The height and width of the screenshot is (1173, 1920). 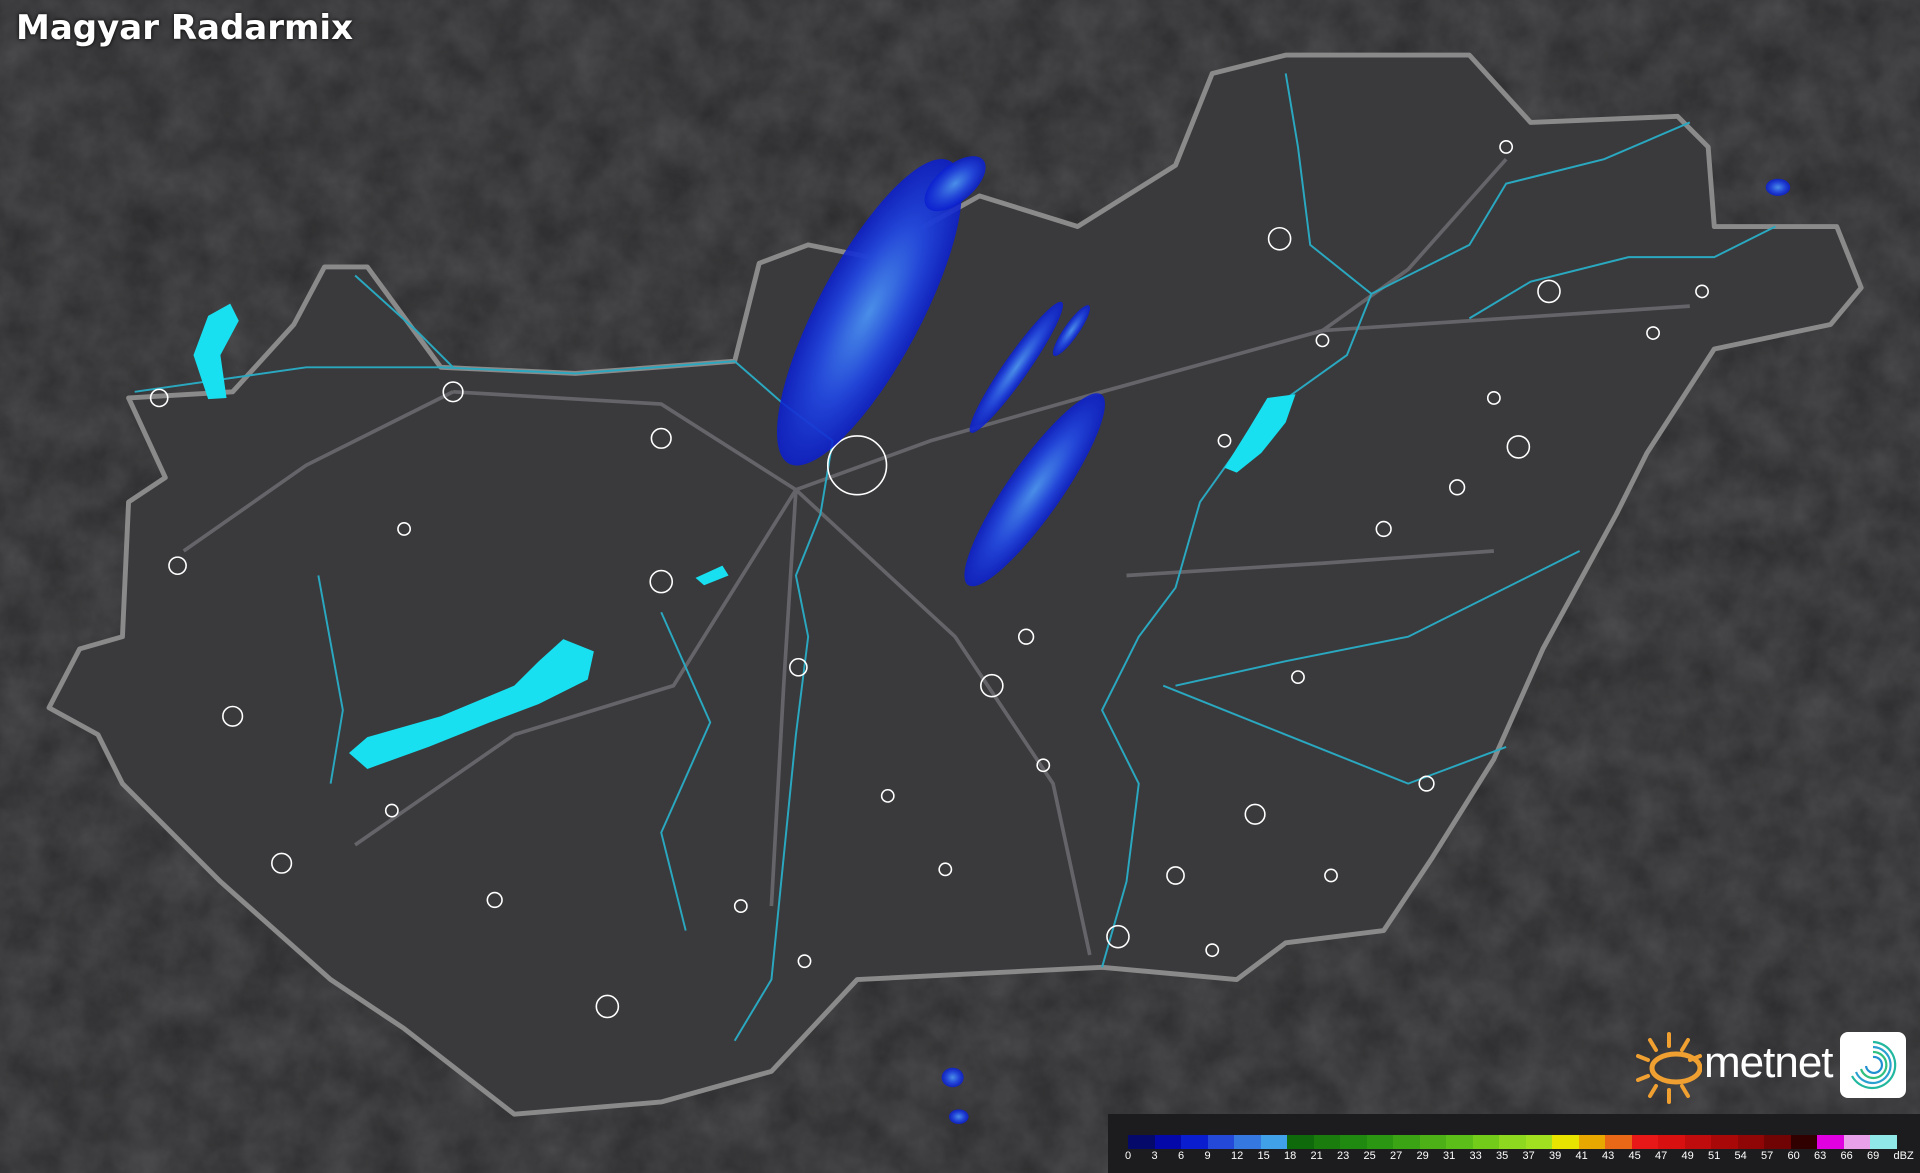 I want to click on legend-label: 33, so click(x=1475, y=1156).